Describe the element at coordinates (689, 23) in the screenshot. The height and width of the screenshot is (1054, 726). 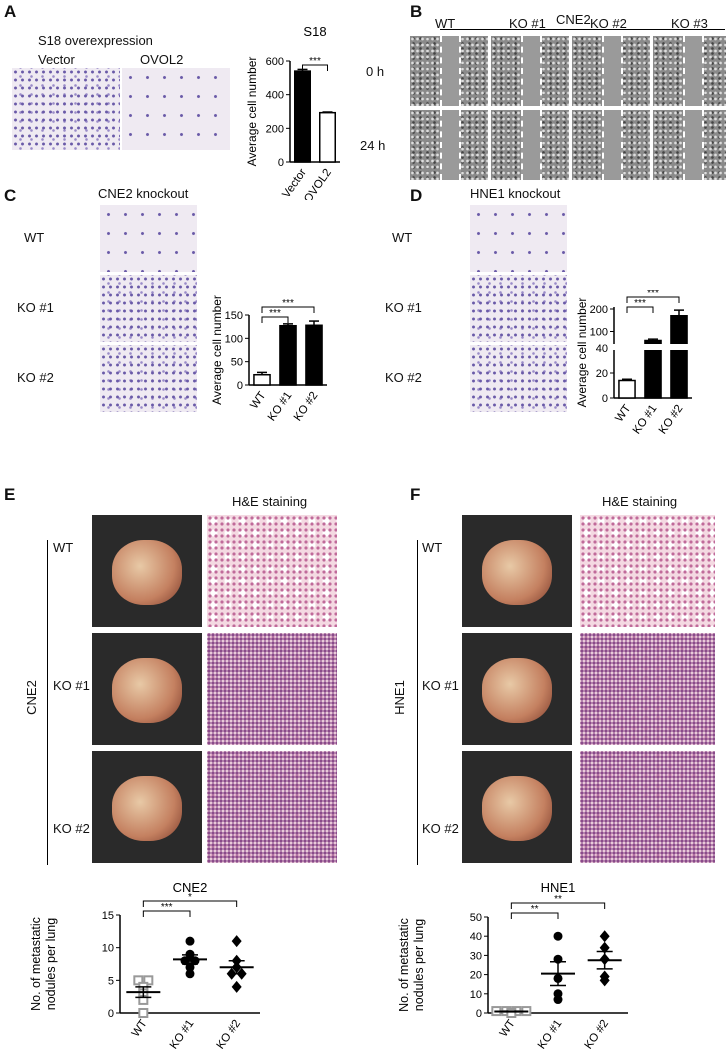
I see `panel-b-col-label: KO #3` at that location.